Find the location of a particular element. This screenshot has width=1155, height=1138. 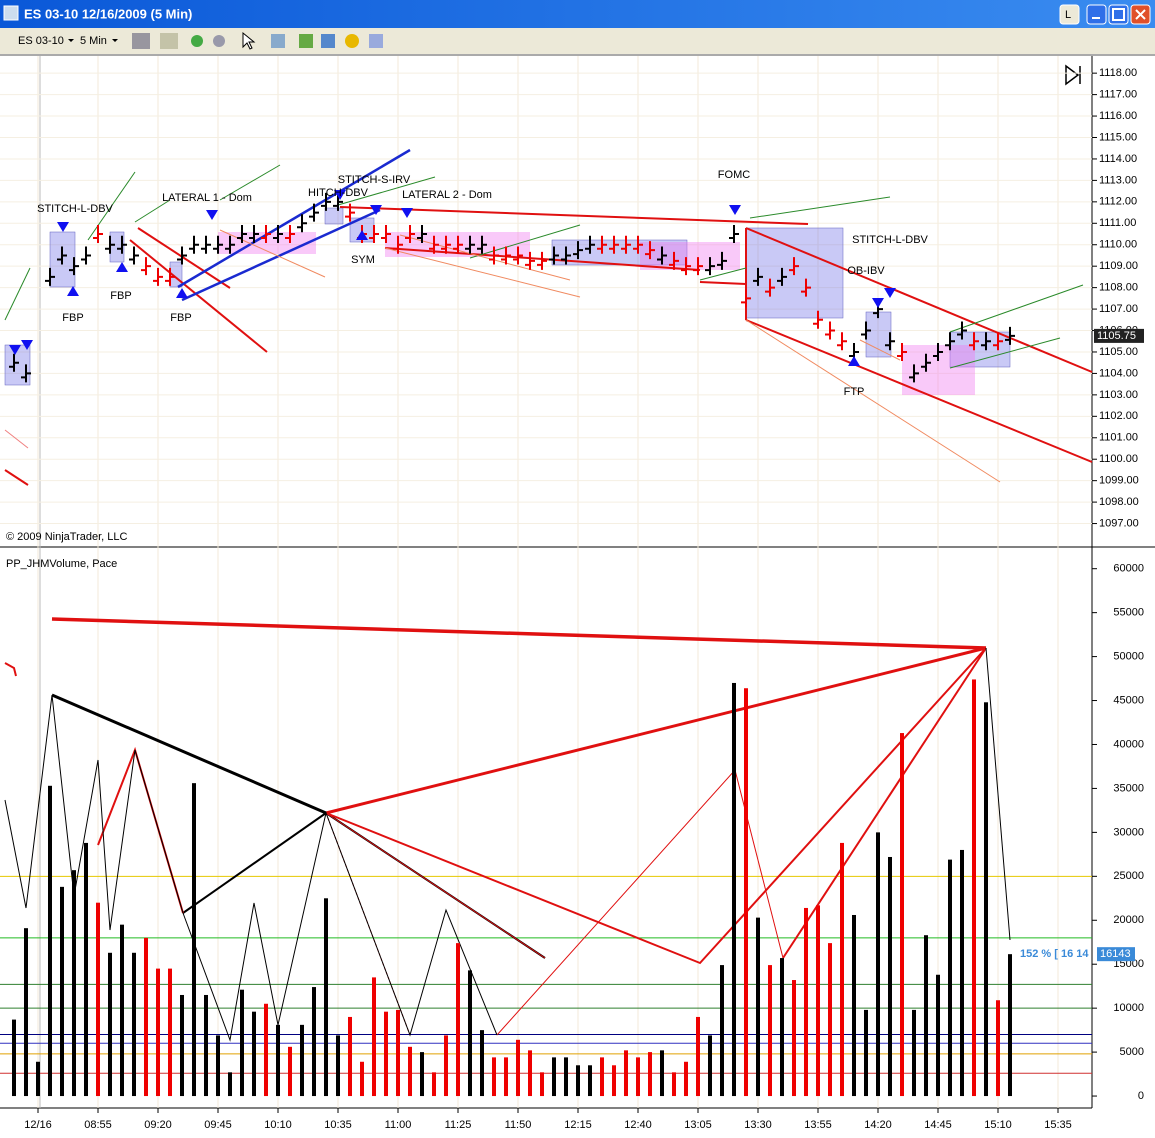

y-tick-label: 50000 is located at coordinates (1128, 656).